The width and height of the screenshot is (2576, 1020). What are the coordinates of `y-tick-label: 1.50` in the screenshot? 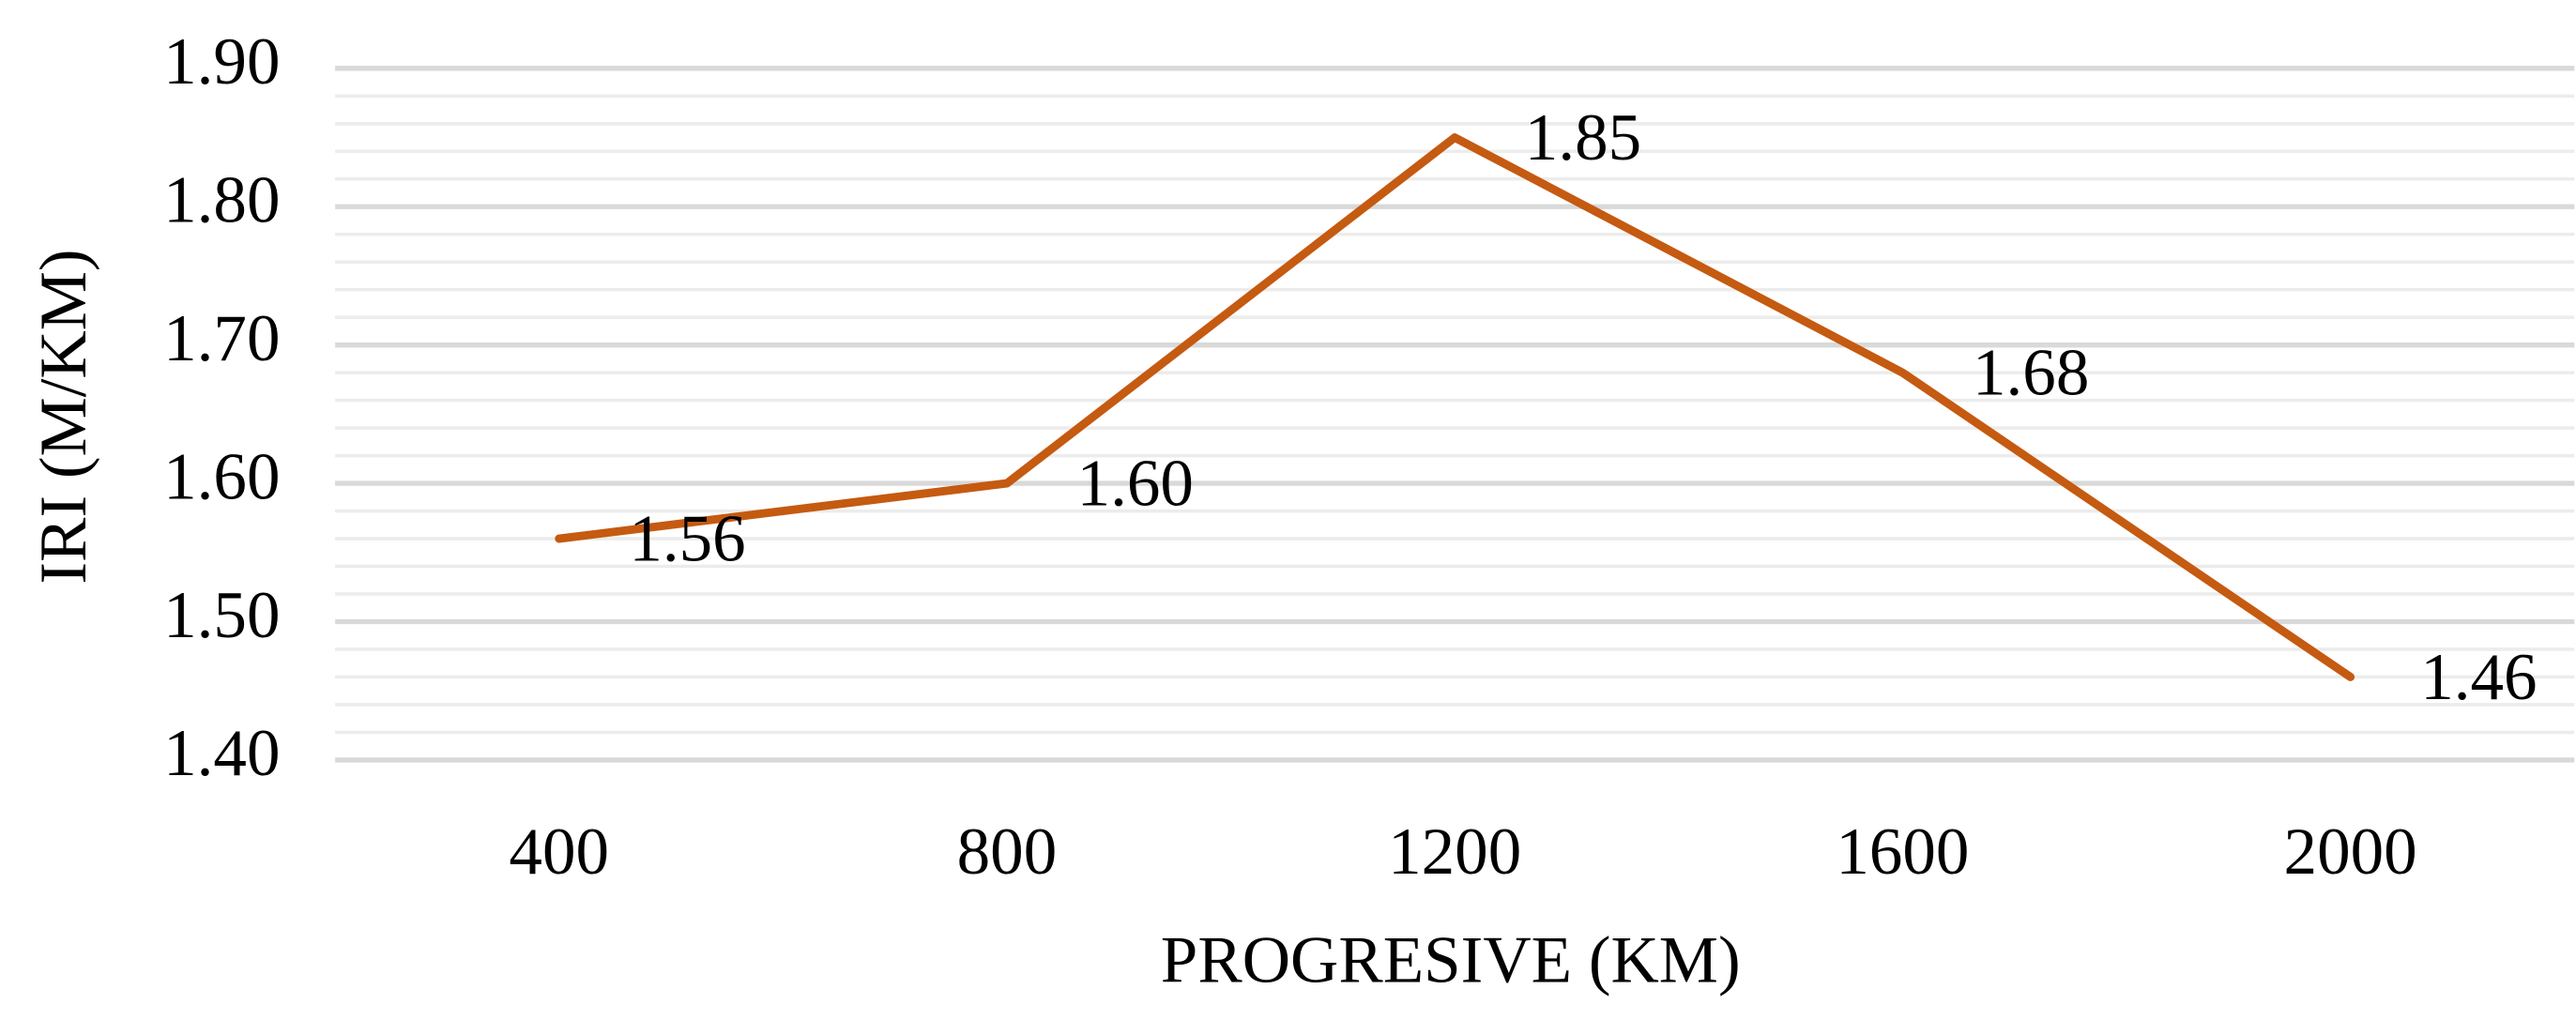 It's located at (221, 615).